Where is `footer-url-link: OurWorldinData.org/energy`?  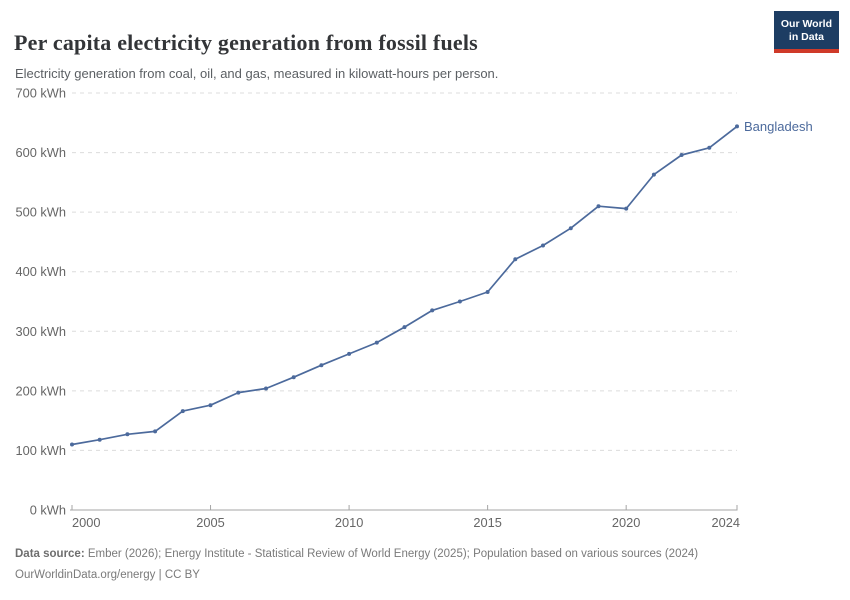
footer-url-link: OurWorldinData.org/energy is located at coordinates (85, 574).